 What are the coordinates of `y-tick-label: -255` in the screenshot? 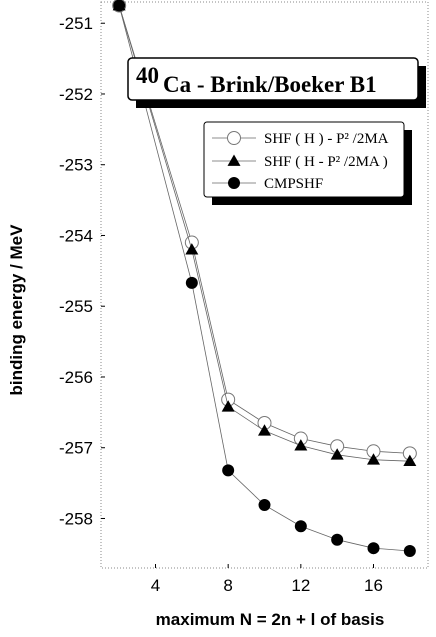 It's located at (76, 306).